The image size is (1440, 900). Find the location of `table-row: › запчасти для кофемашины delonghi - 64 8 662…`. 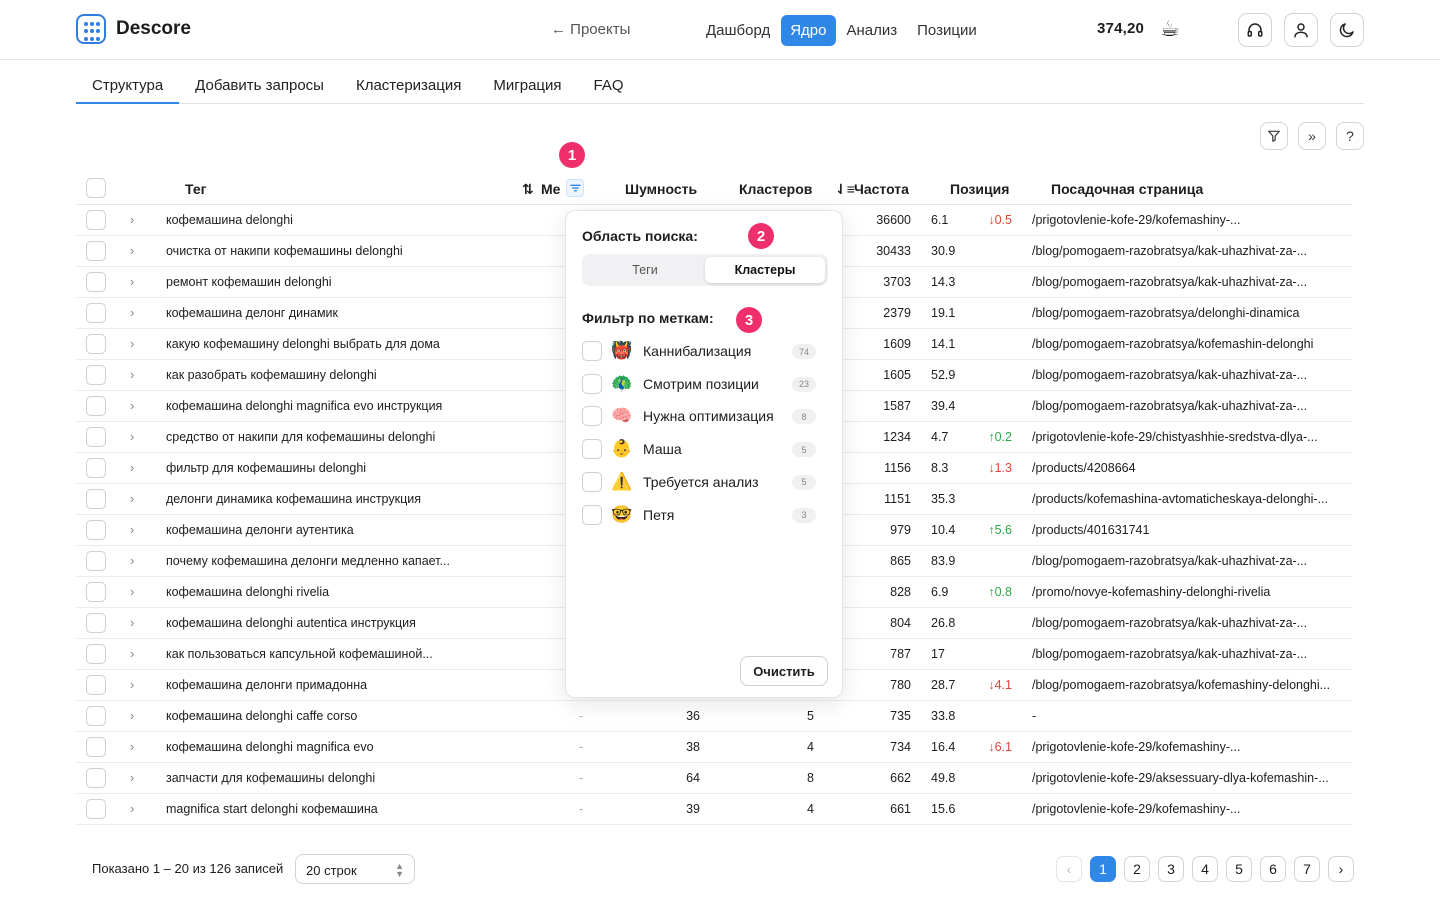

table-row: › запчасти для кофемашины delonghi - 64 8 662… is located at coordinates (714, 778).